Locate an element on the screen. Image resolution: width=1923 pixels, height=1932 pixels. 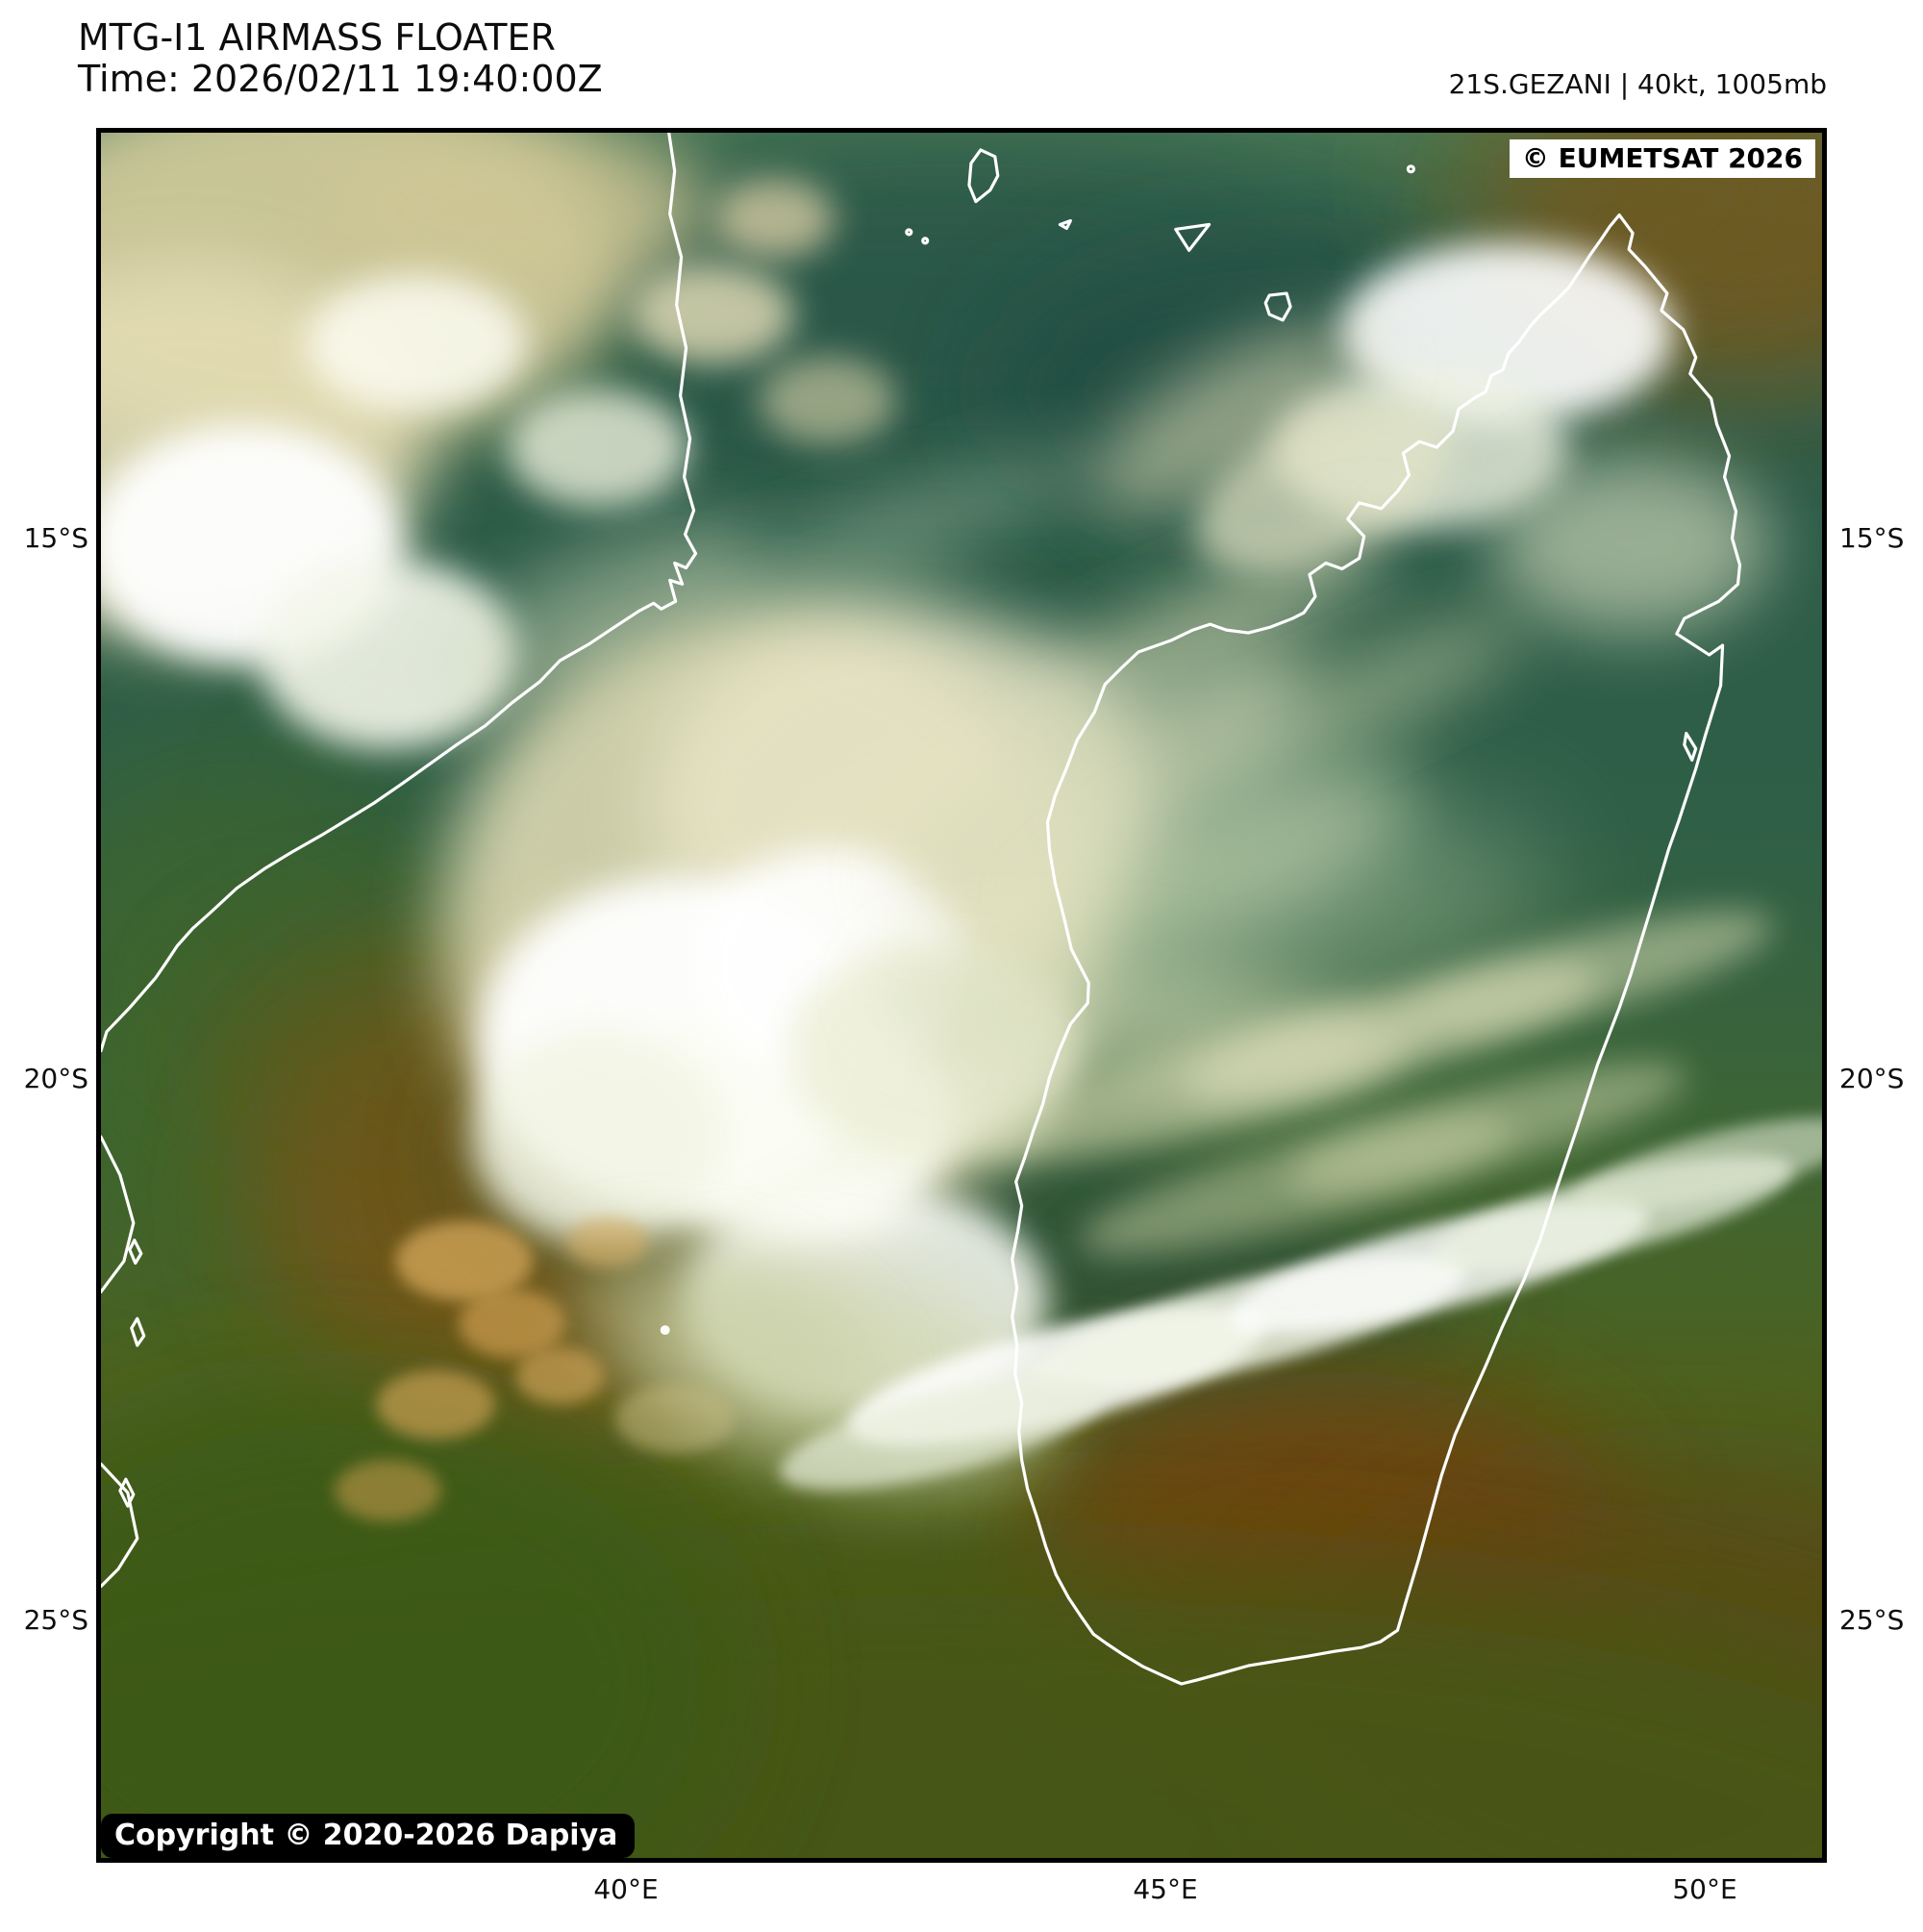
africa-coastline is located at coordinates (399, 593).